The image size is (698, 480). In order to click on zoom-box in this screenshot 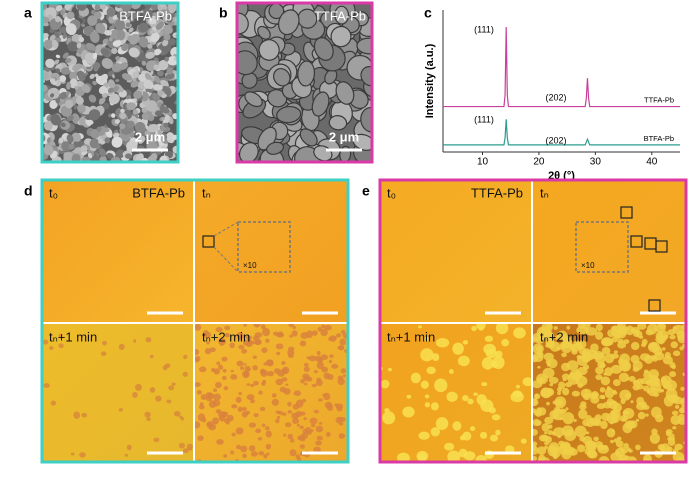, I will do `click(602, 247)`.